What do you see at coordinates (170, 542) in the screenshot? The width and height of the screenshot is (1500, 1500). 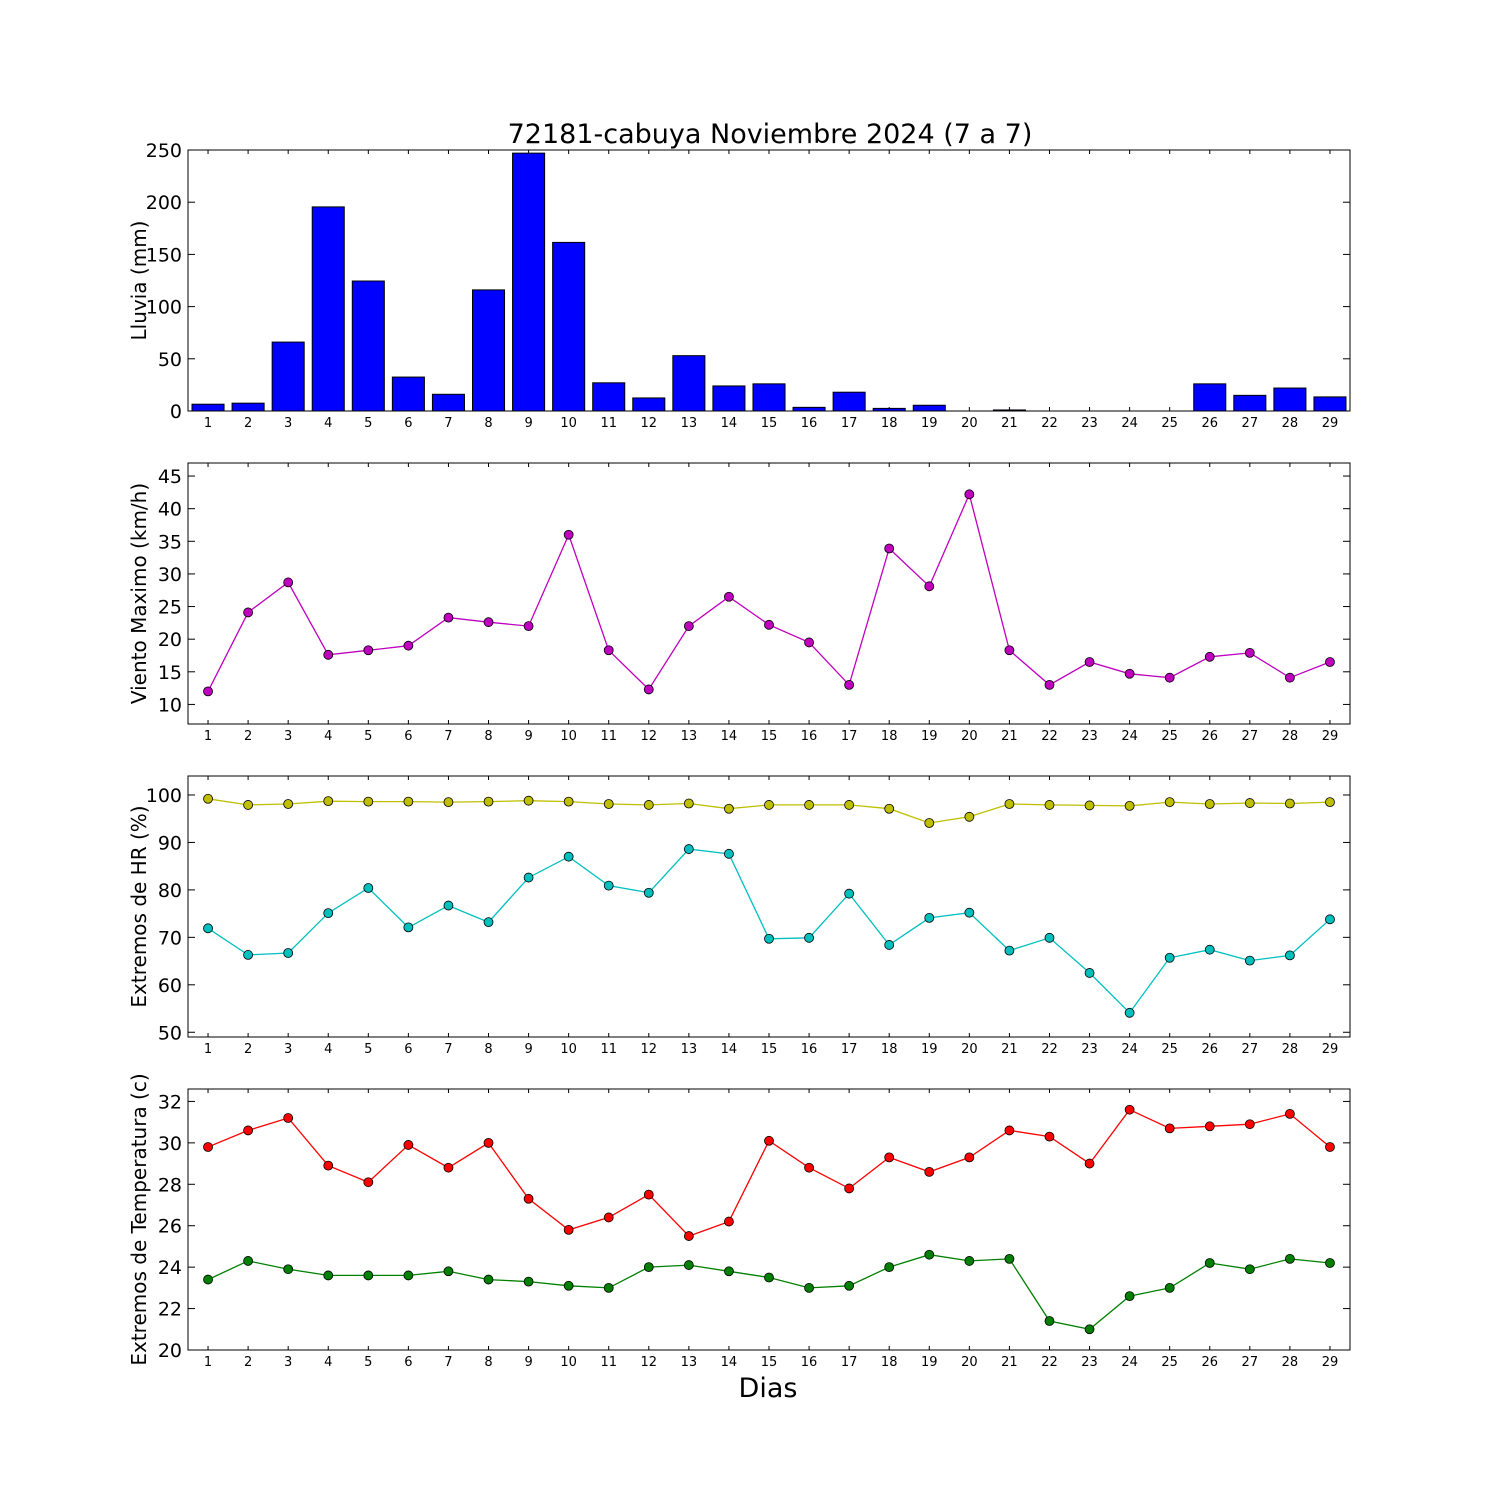 I see `y-tick-label: 35` at bounding box center [170, 542].